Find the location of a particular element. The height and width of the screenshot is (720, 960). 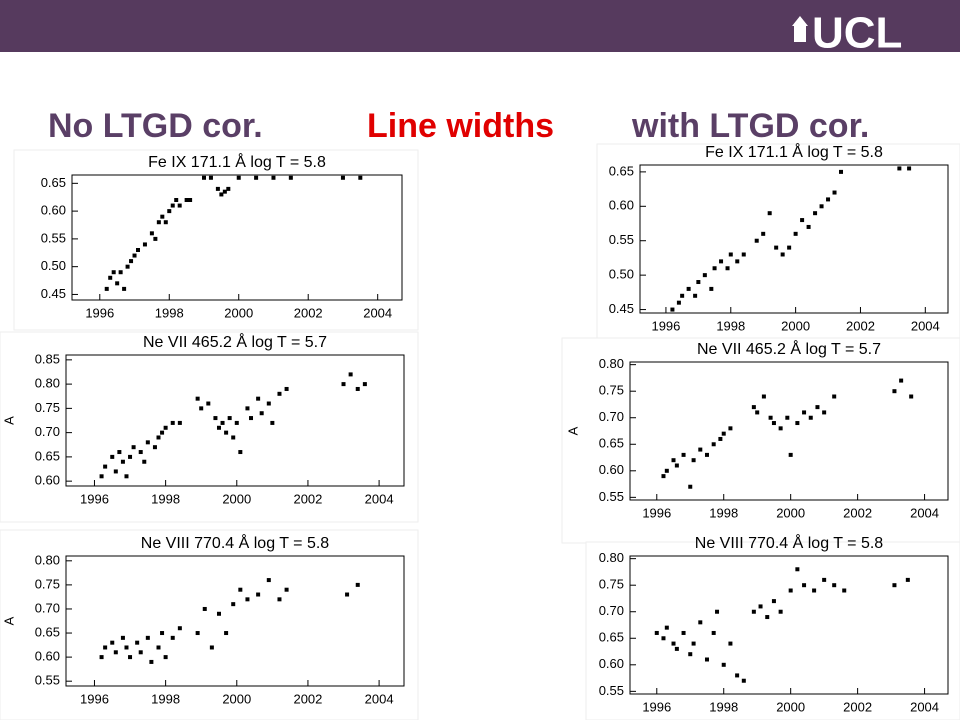

y-tick-label: 0.75 is located at coordinates (611, 584).